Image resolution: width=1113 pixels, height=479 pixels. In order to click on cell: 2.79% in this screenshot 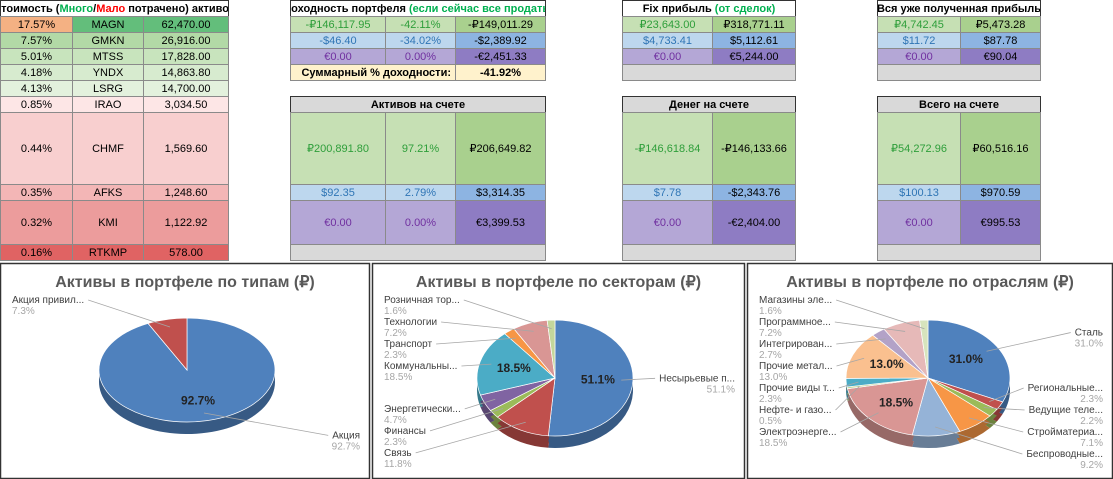, I will do `click(420, 192)`.